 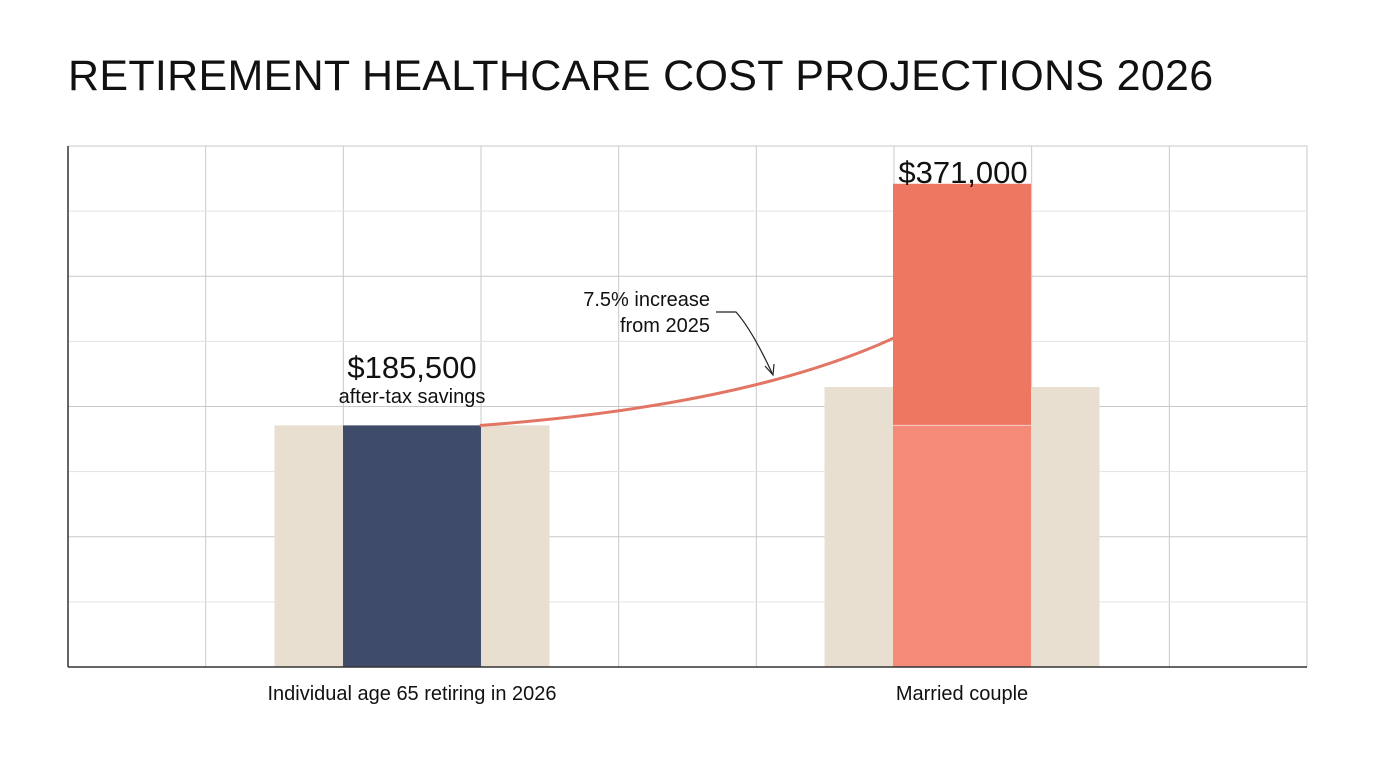 I want to click on connector, so click(x=687, y=369).